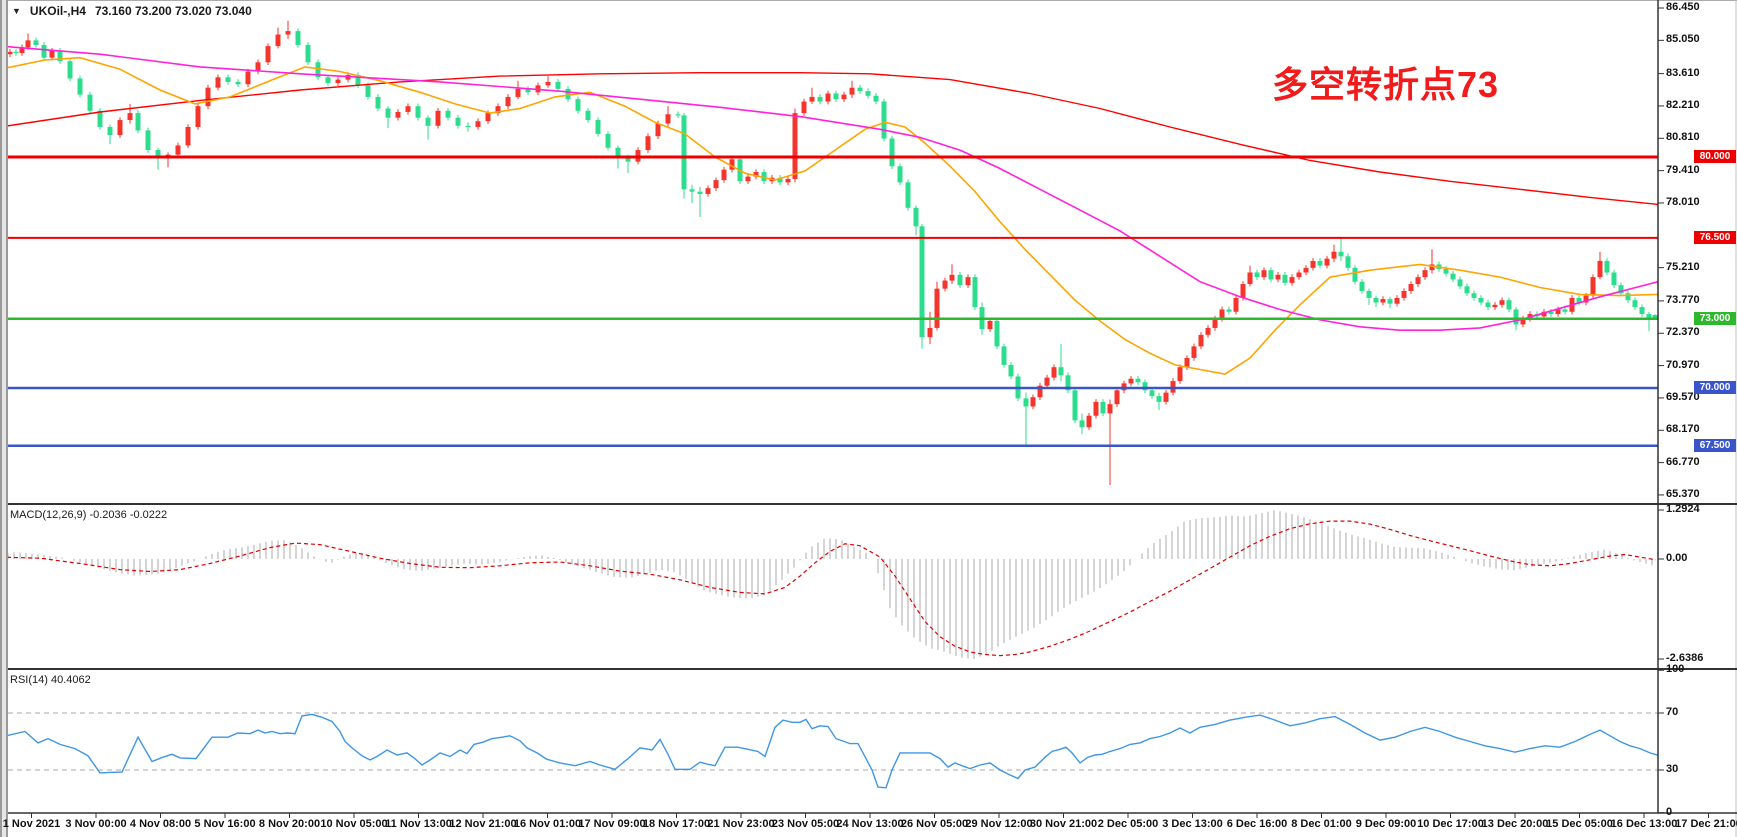 The height and width of the screenshot is (837, 1737). Describe the element at coordinates (1515, 824) in the screenshot. I see `time-axis-label: 13 Dec 20:00` at that location.